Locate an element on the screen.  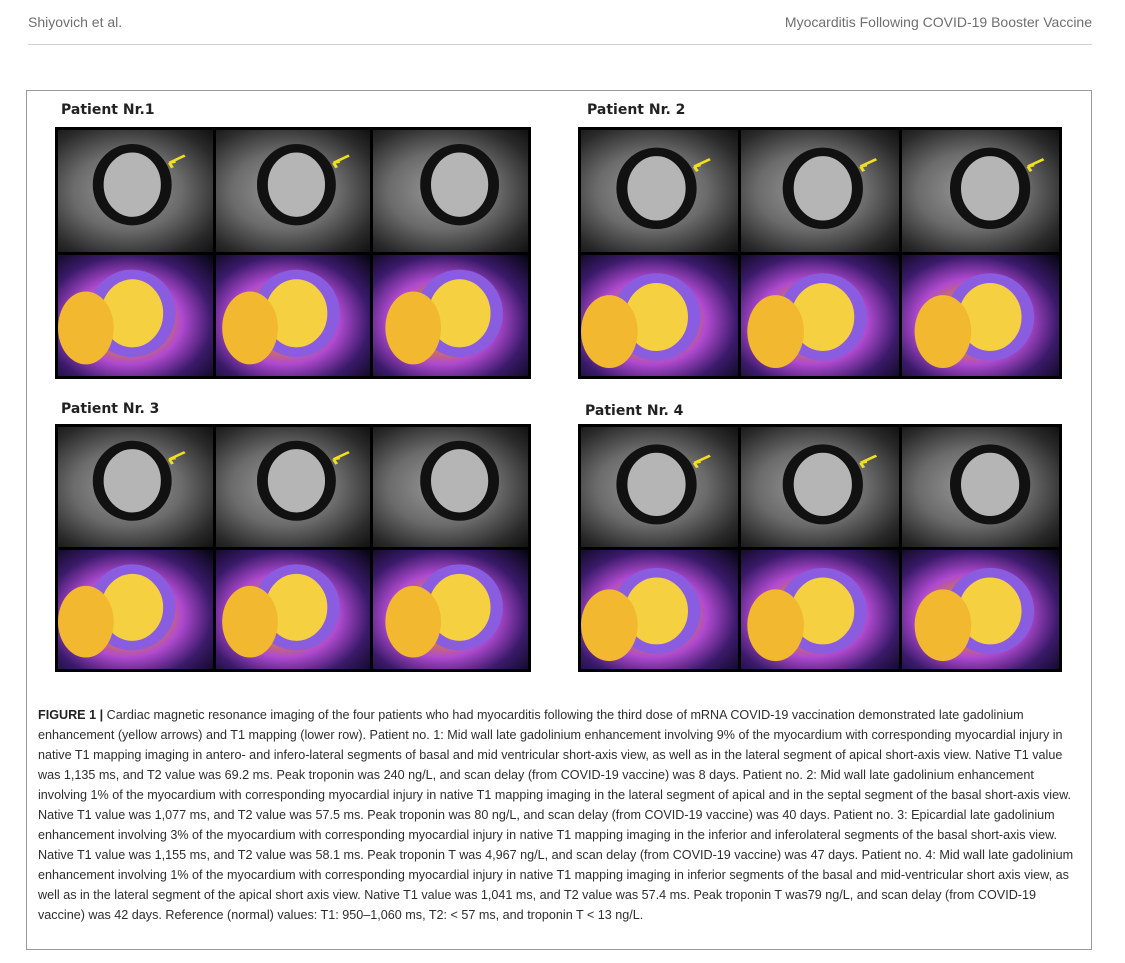
panel-label-2: Patient Nr. 2 is located at coordinates (636, 110).